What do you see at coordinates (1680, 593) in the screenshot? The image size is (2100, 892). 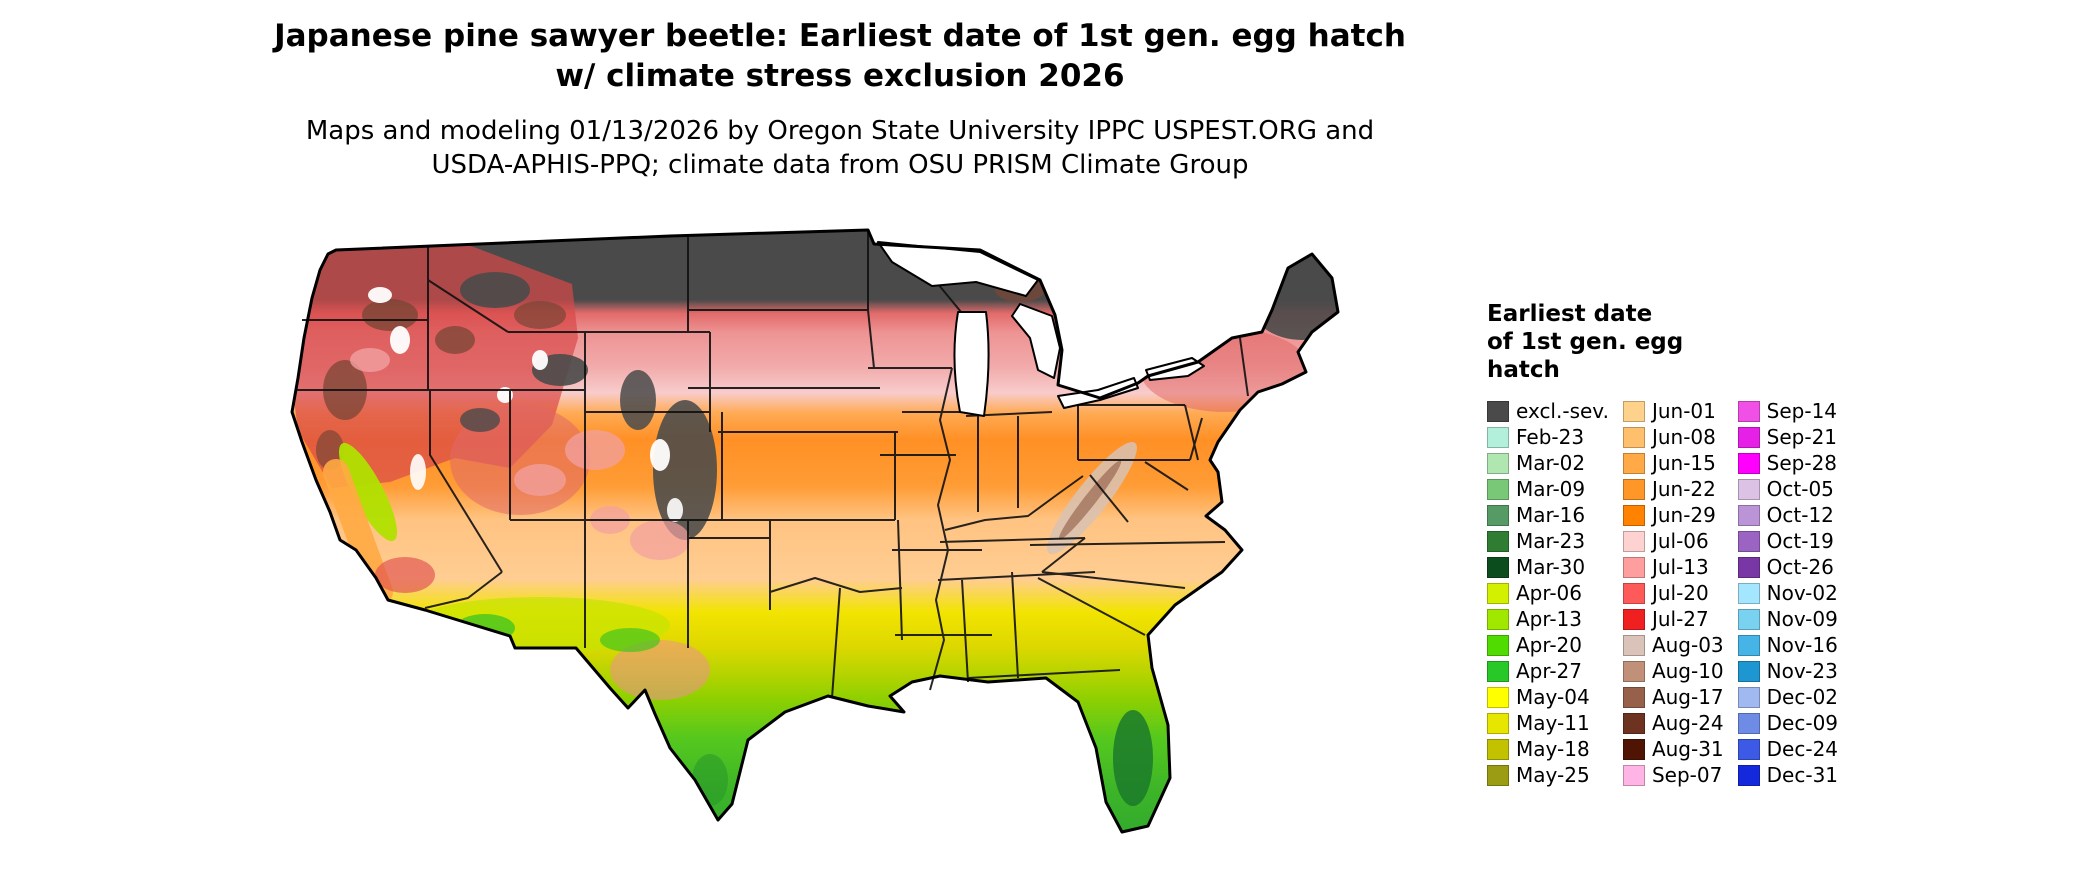 I see `legend-label: Jul-20` at bounding box center [1680, 593].